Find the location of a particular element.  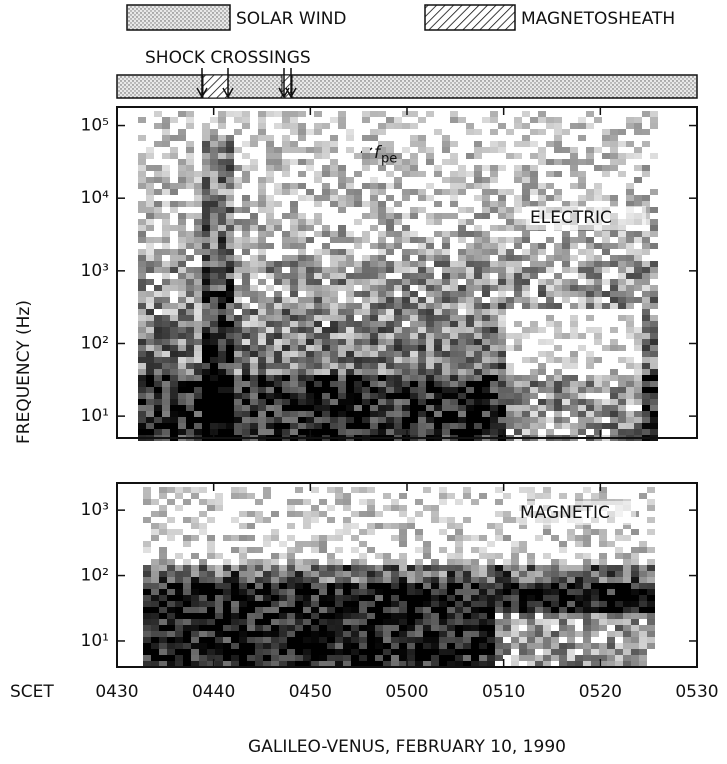

y-tick-label: 10² is located at coordinates (95, 576).